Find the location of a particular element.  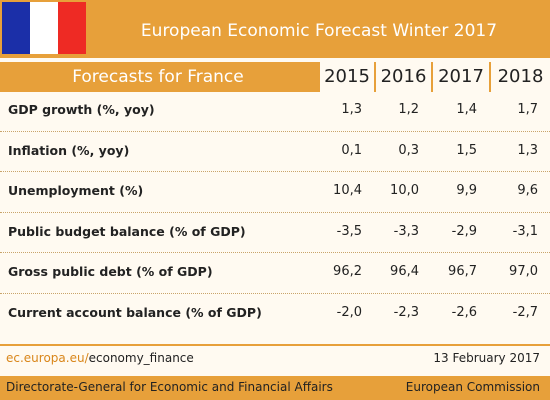

value-cell: 97,0 is located at coordinates (523, 271).